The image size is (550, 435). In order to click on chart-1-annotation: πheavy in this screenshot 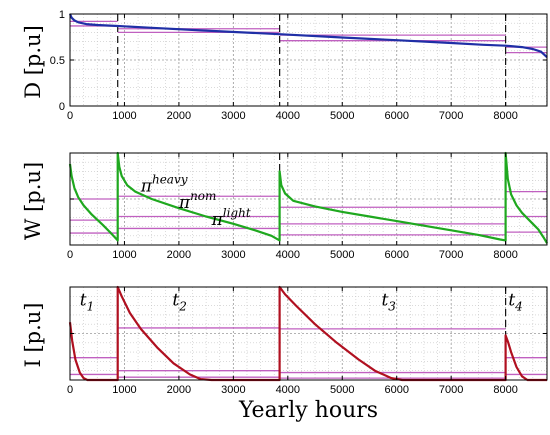, I will do `click(164, 185)`.